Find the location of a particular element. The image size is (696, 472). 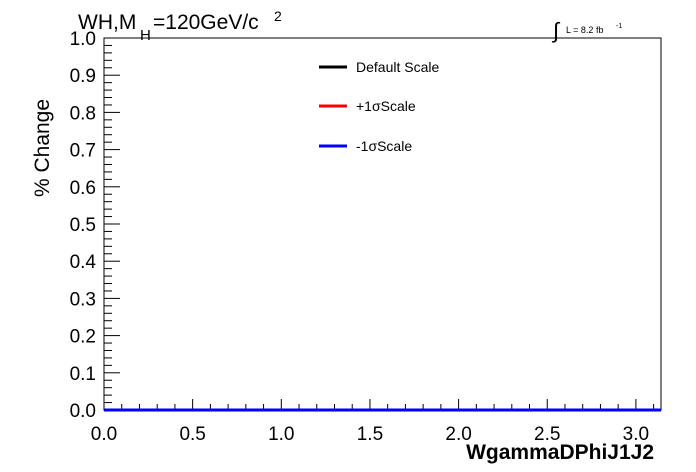

legend: Default Scale +1σScale -1σScale is located at coordinates (379, 106).